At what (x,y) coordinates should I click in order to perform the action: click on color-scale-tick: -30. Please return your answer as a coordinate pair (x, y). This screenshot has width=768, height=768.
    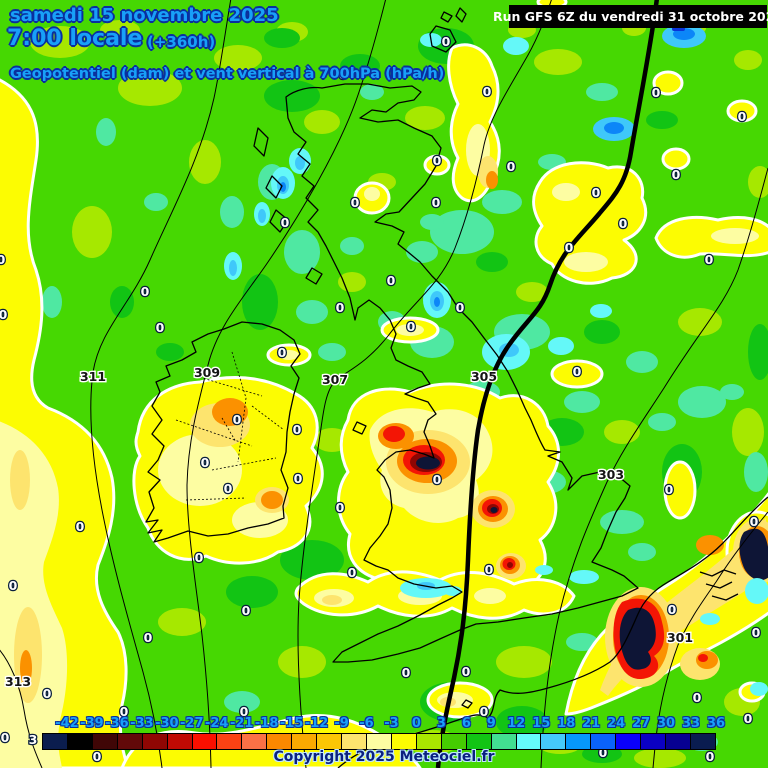
    Looking at the image, I should click on (167, 723).